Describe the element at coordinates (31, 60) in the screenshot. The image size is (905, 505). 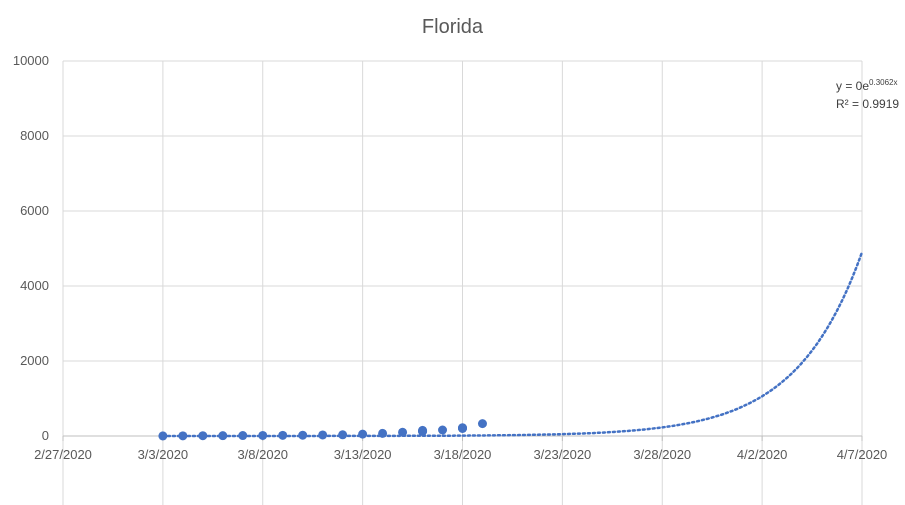
I see `y-tick-label: 10000` at that location.